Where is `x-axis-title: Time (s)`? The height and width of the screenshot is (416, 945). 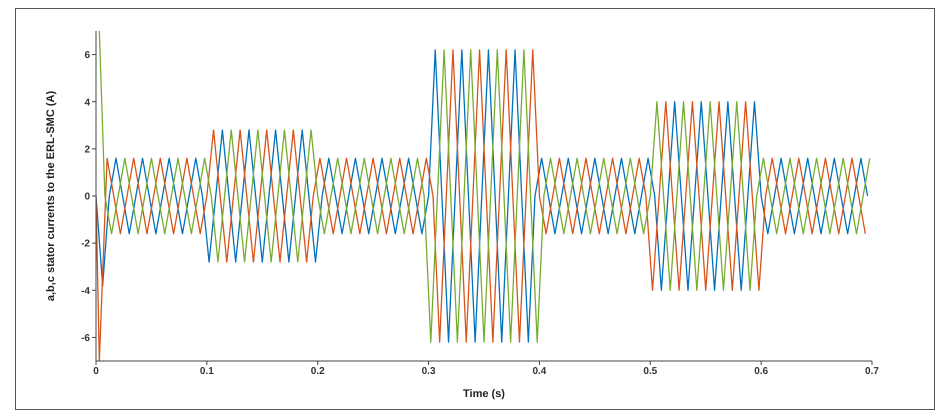
x-axis-title: Time (s) is located at coordinates (484, 394).